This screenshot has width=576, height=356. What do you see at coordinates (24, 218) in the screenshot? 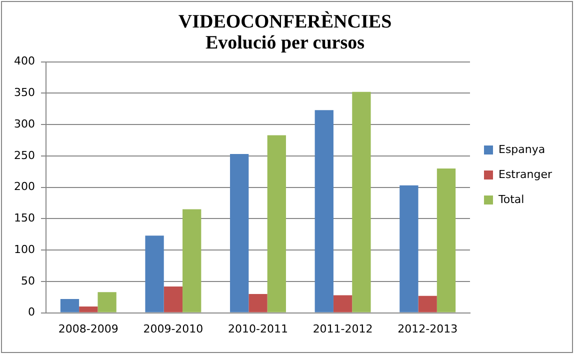
I see `y-tick-label: 150` at bounding box center [24, 218].